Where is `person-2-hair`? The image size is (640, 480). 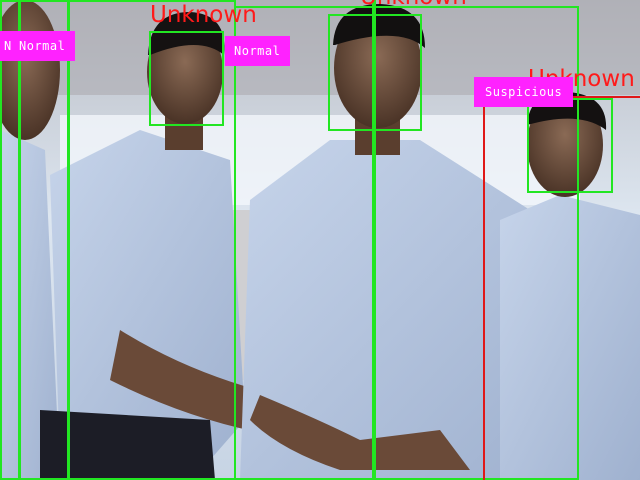
person-2-hair is located at coordinates (186, 33).